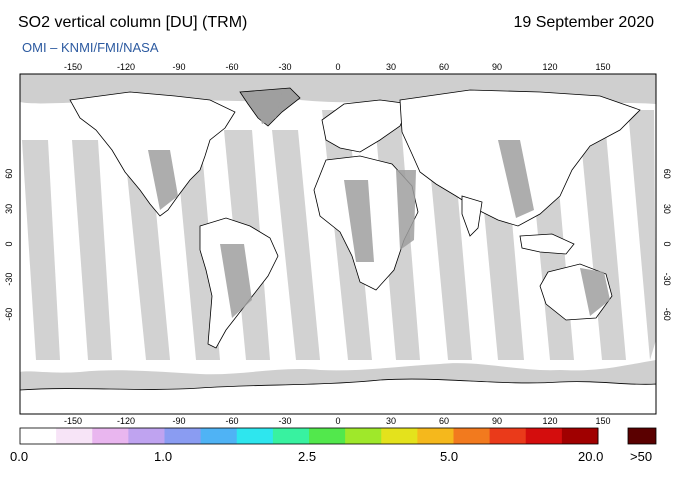  What do you see at coordinates (163, 456) in the screenshot?
I see `colorbar-label-1: 1.0` at bounding box center [163, 456].